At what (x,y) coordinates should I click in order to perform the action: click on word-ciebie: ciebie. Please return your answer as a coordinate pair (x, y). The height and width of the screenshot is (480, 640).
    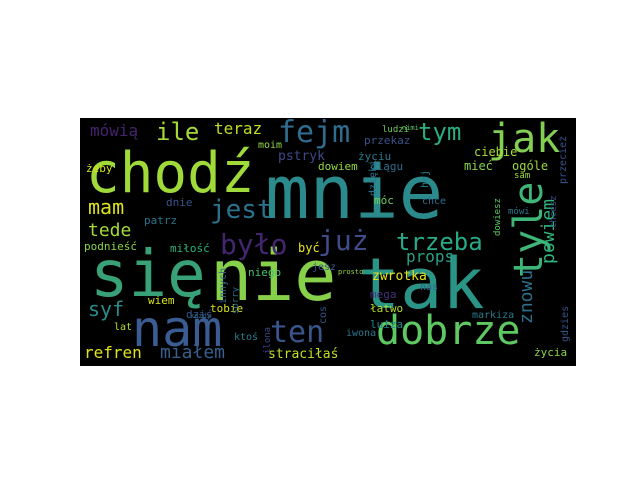
    Looking at the image, I should click on (495, 152).